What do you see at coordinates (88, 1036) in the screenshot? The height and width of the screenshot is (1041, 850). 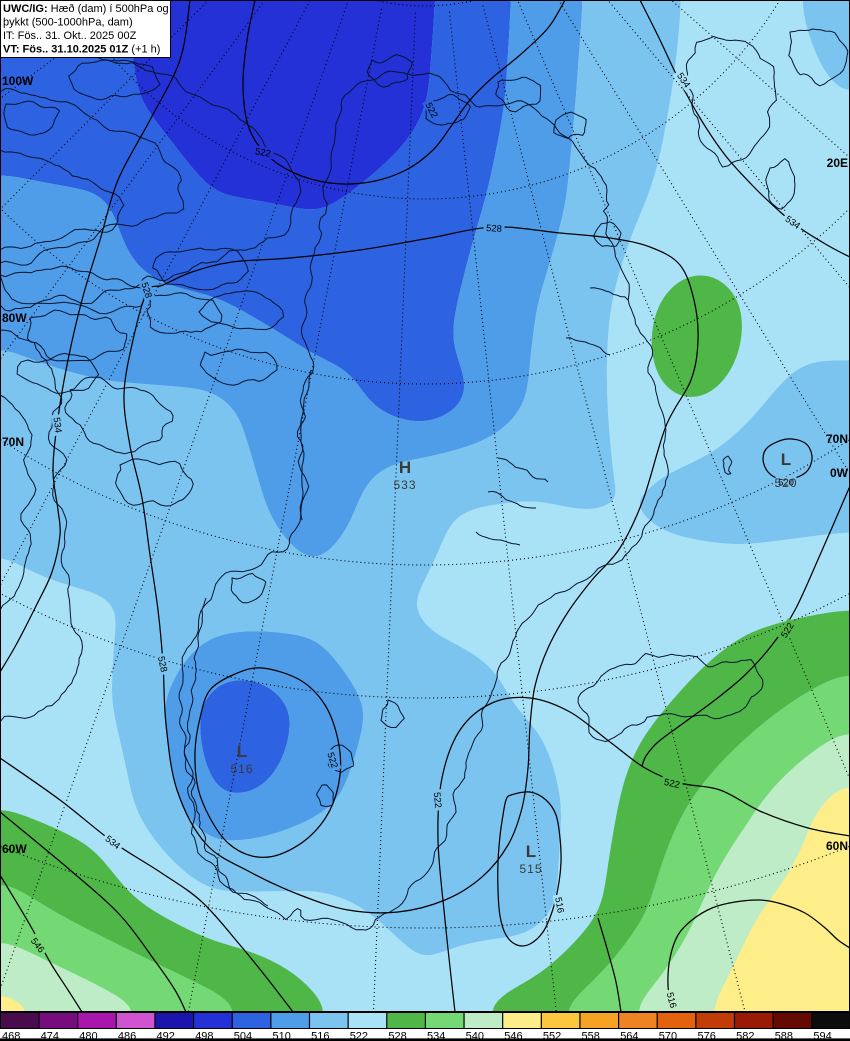 I see `svg-text: 480` at bounding box center [88, 1036].